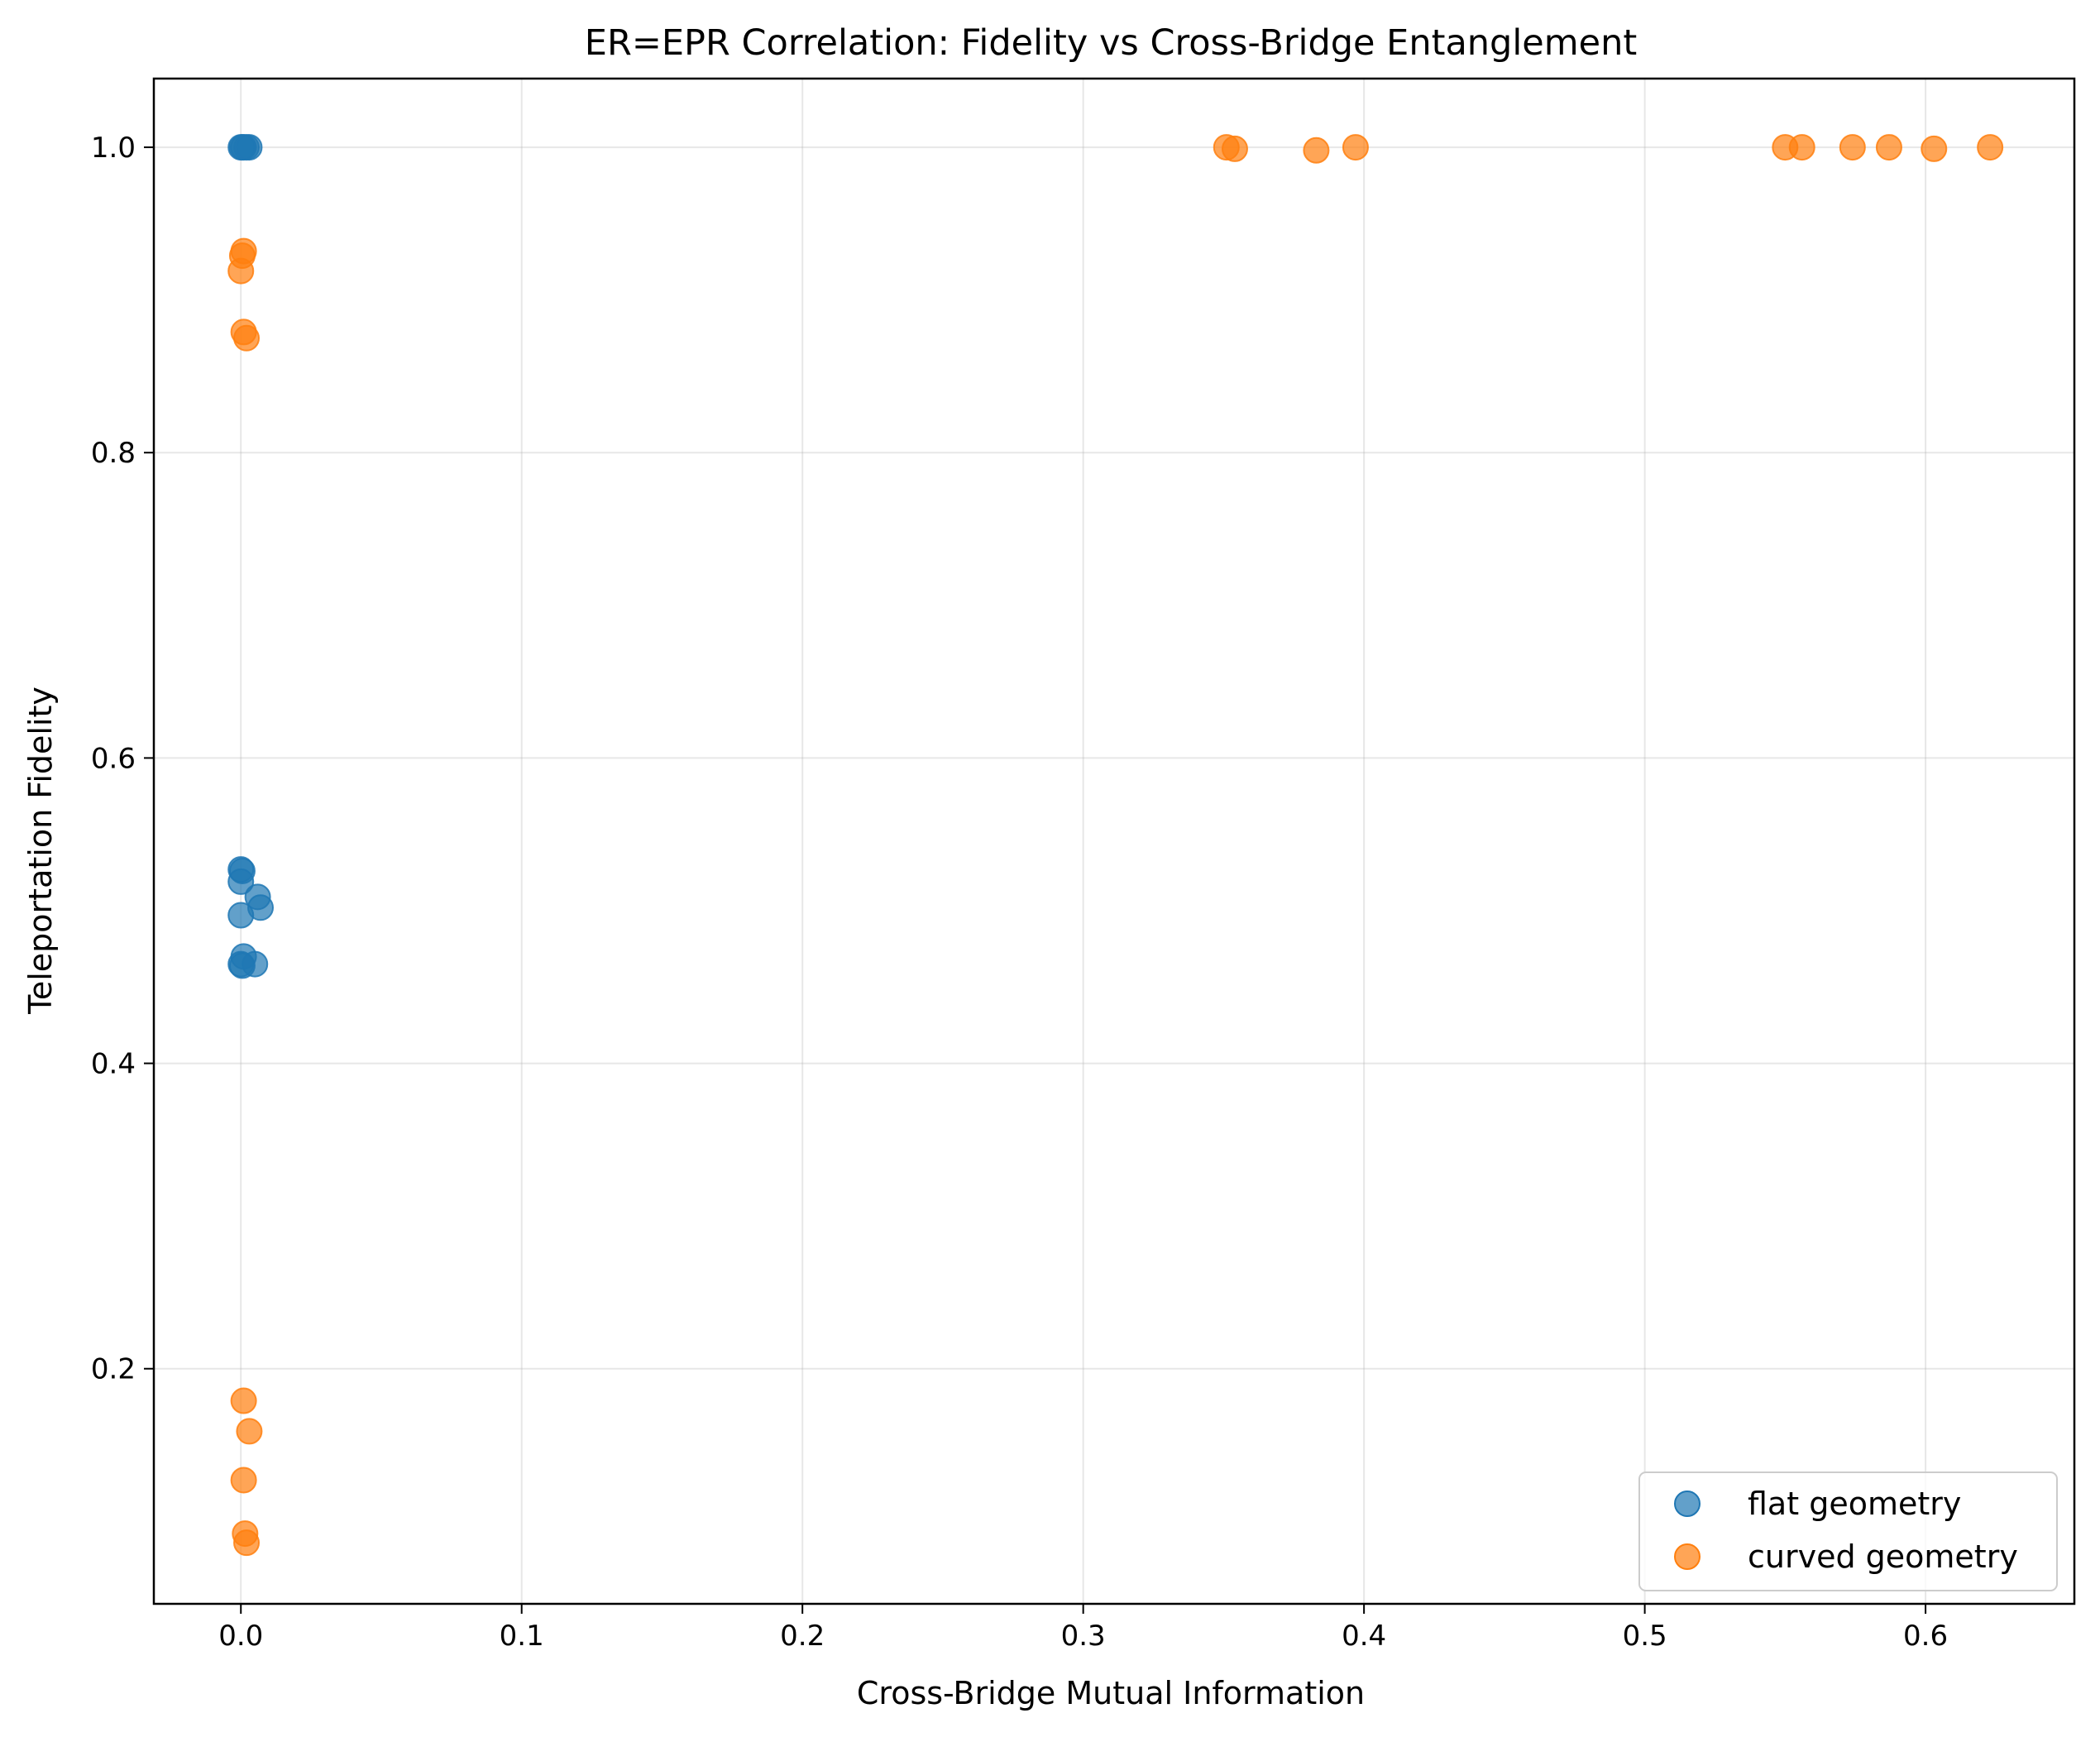 The height and width of the screenshot is (1737, 2100). What do you see at coordinates (522, 1636) in the screenshot?
I see `x-tick-label: 0.1` at bounding box center [522, 1636].